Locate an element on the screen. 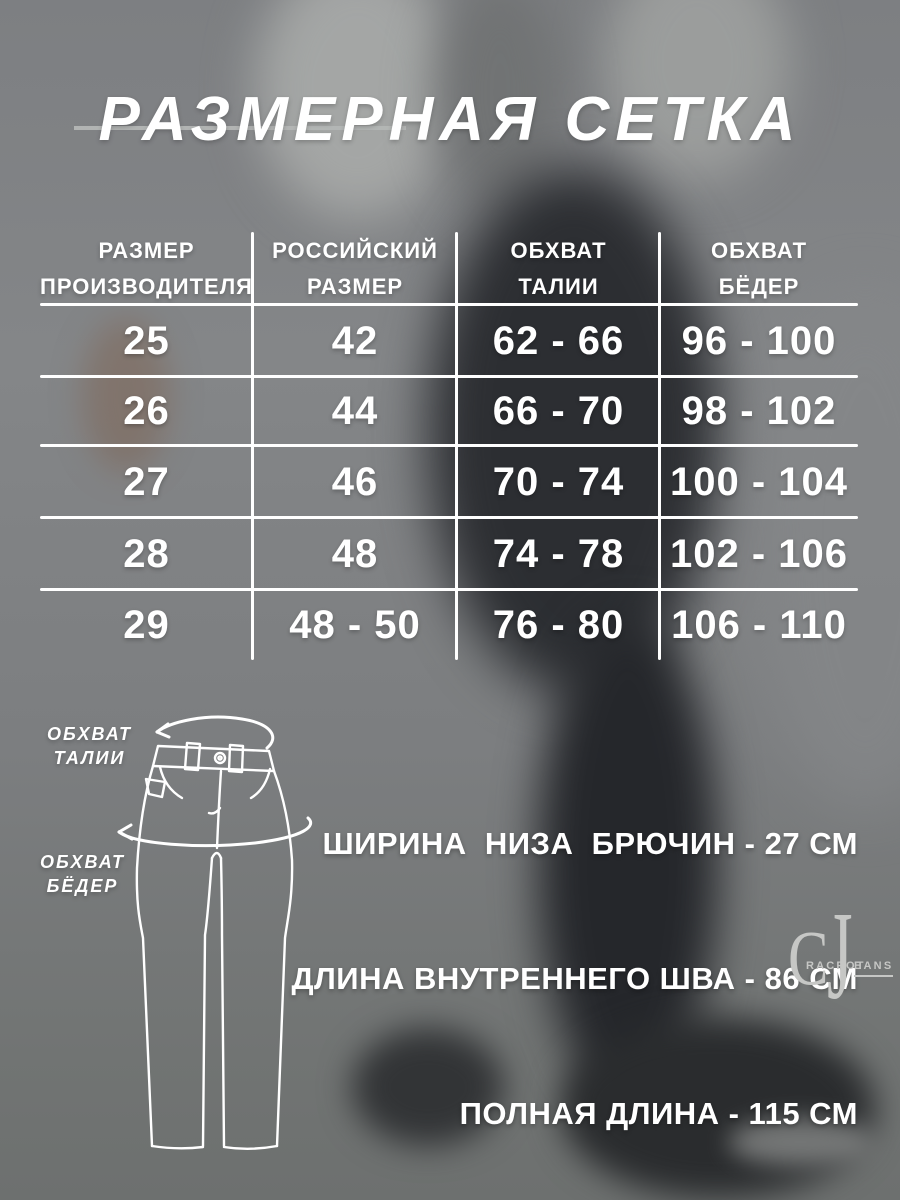  jeans-fly-stitch is located at coordinates (214, 810).